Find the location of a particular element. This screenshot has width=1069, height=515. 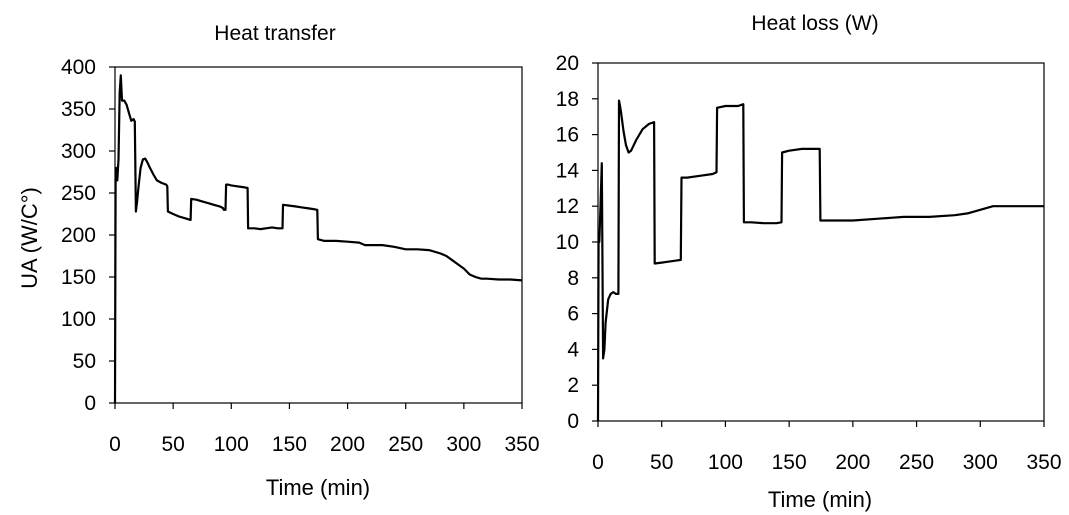

y-tick-label: 400 is located at coordinates (78, 67).